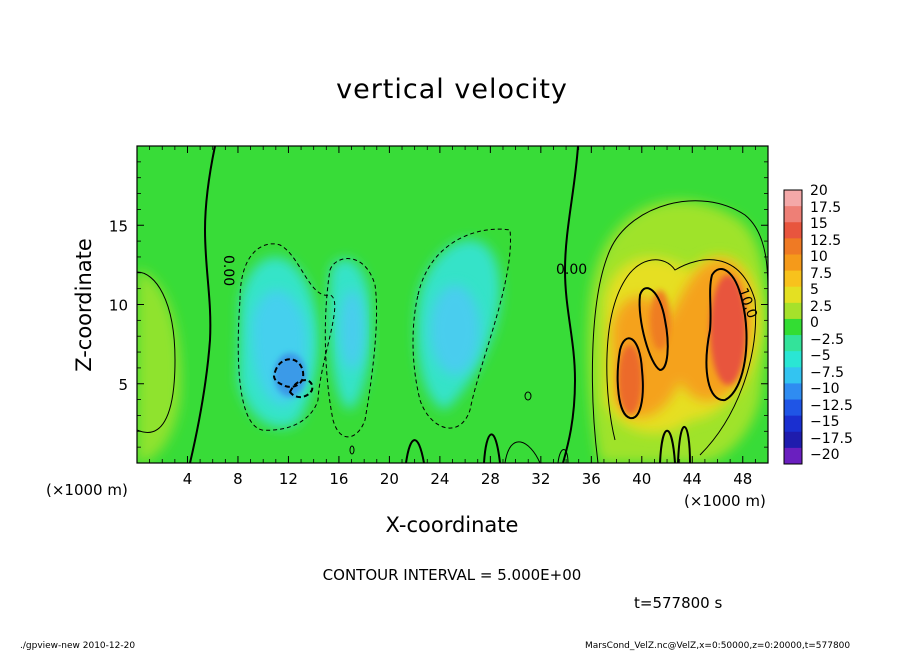 This screenshot has width=904, height=654. I want to click on colorbar-label: −20, so click(825, 455).